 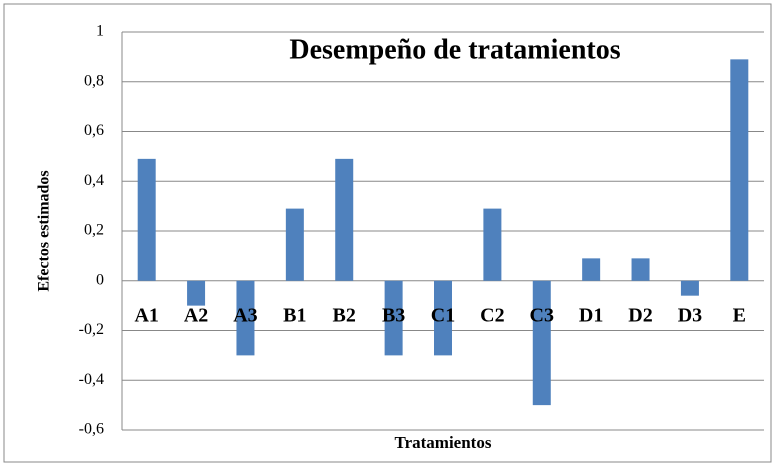 I want to click on x-tick-label: A2, so click(x=196, y=315).